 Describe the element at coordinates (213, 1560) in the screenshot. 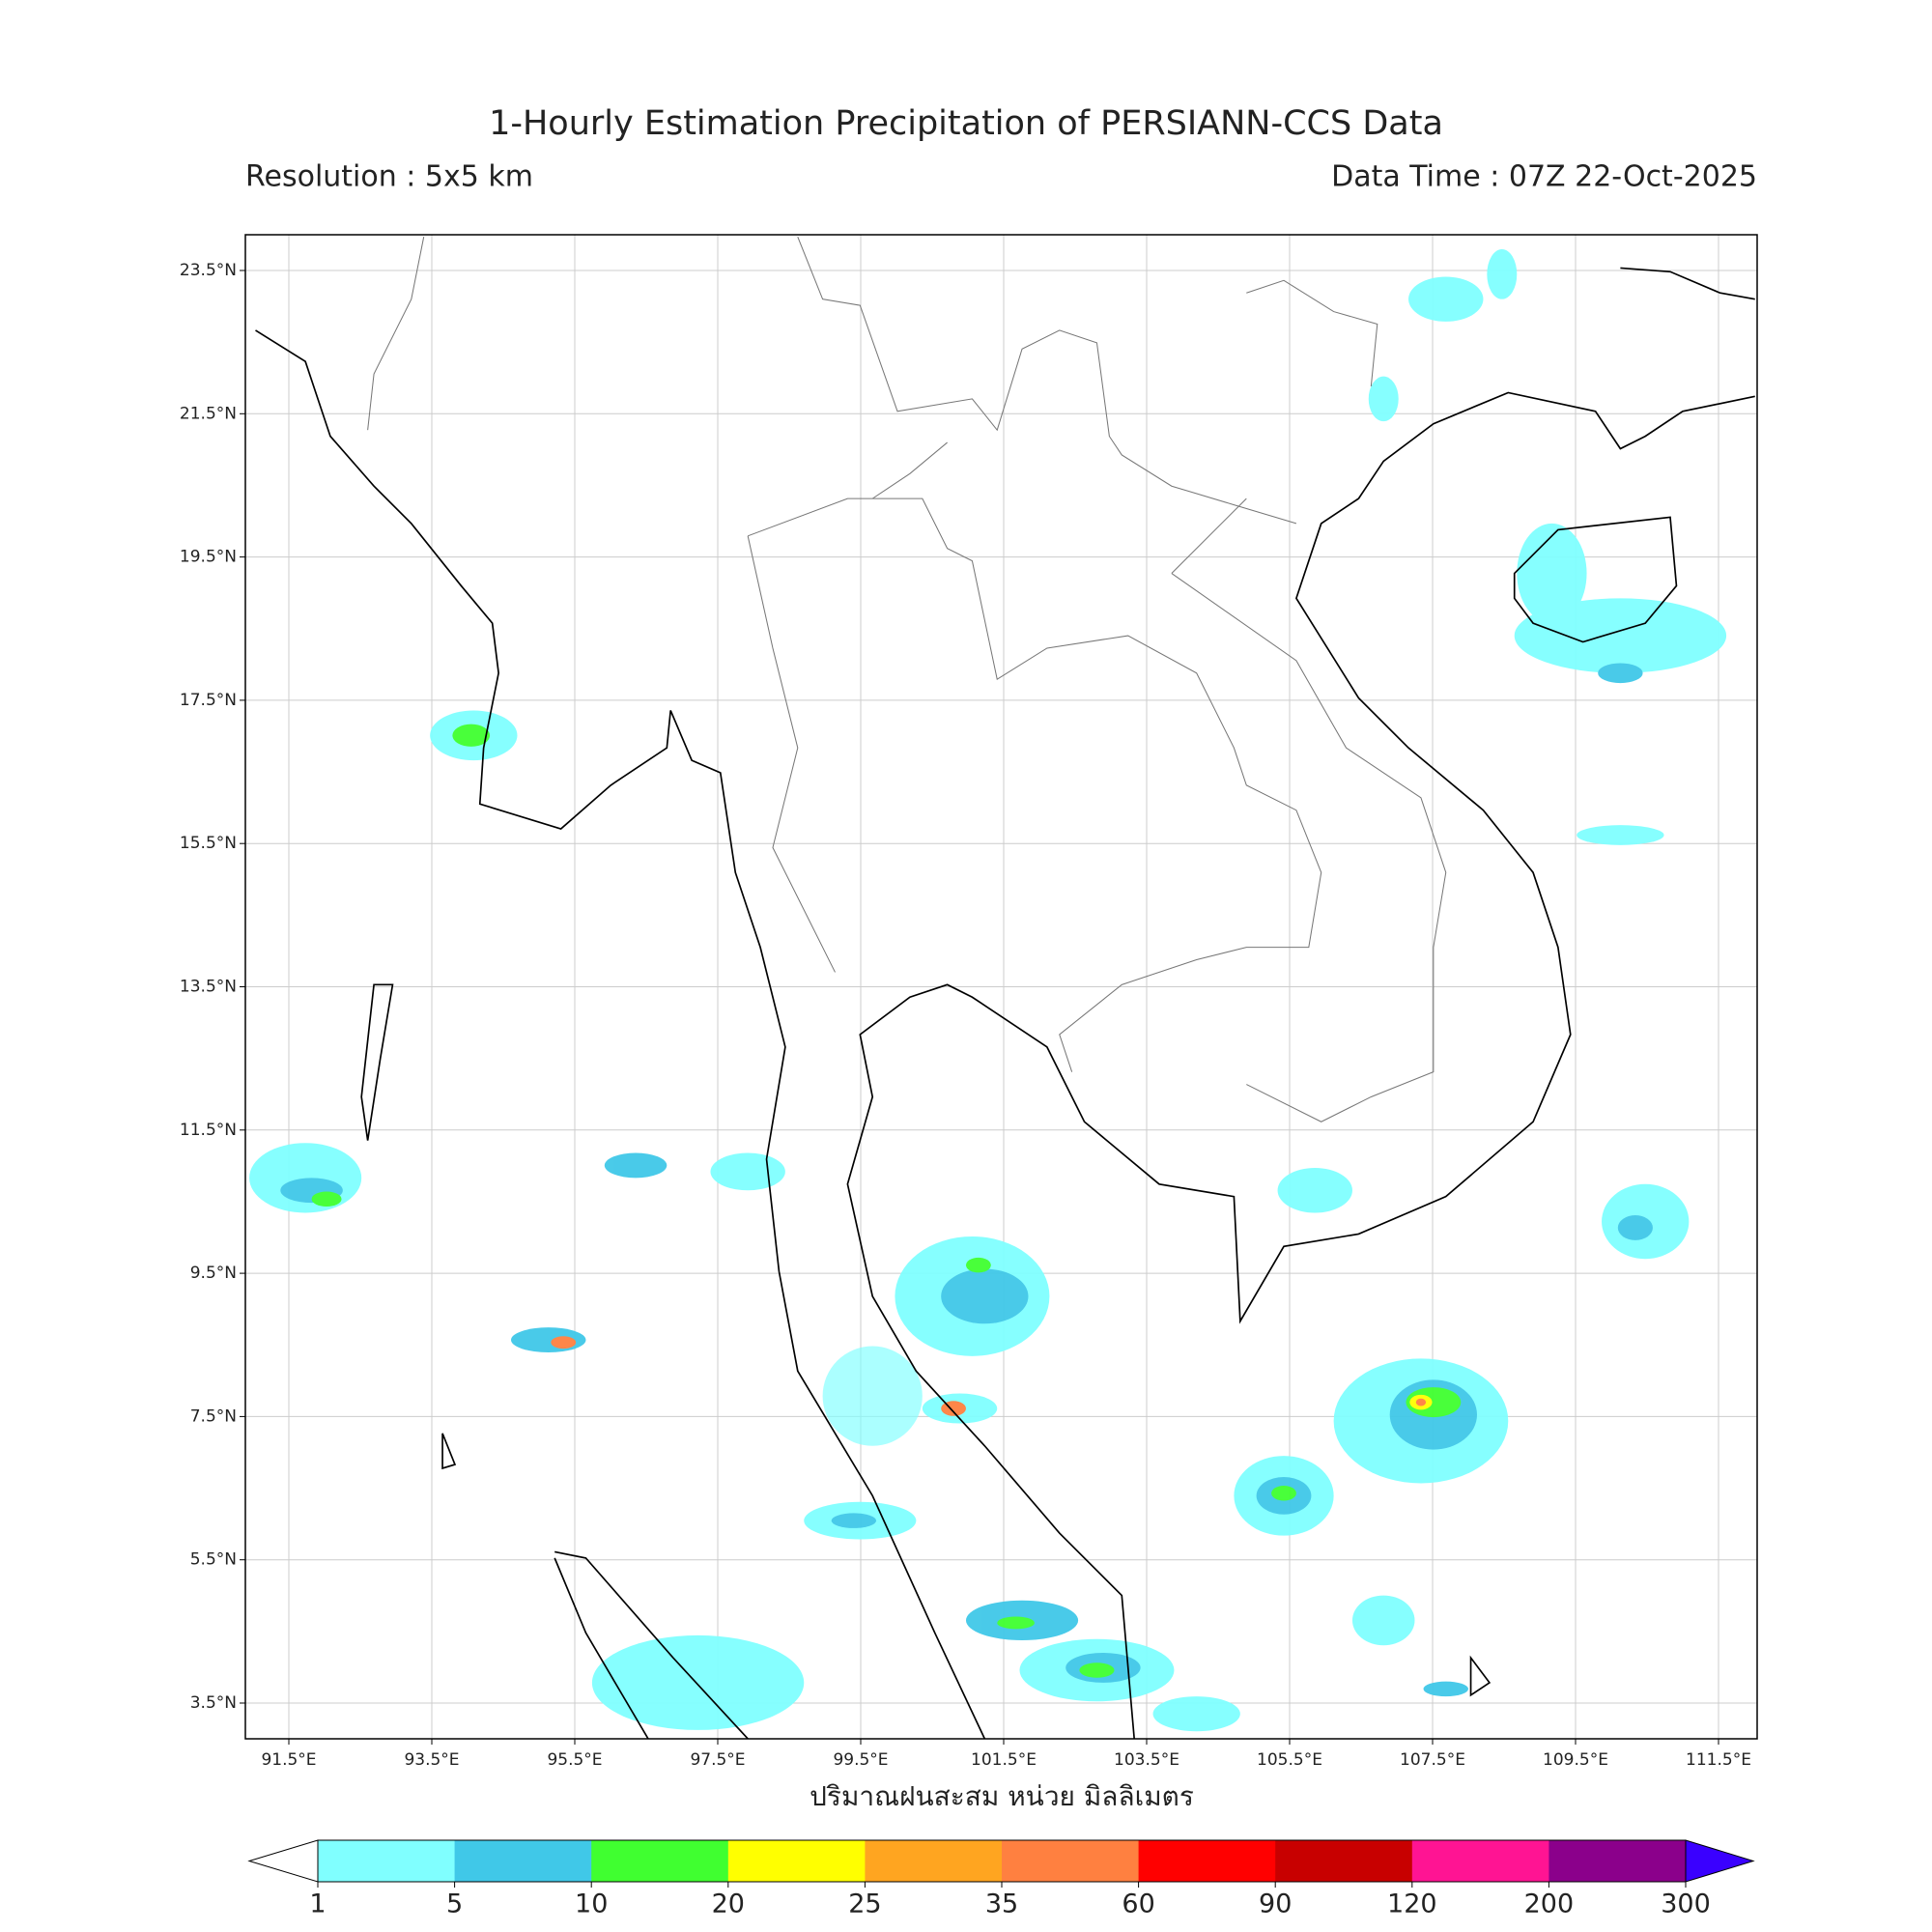

I see `lat-tick-label: 5.5°N` at that location.